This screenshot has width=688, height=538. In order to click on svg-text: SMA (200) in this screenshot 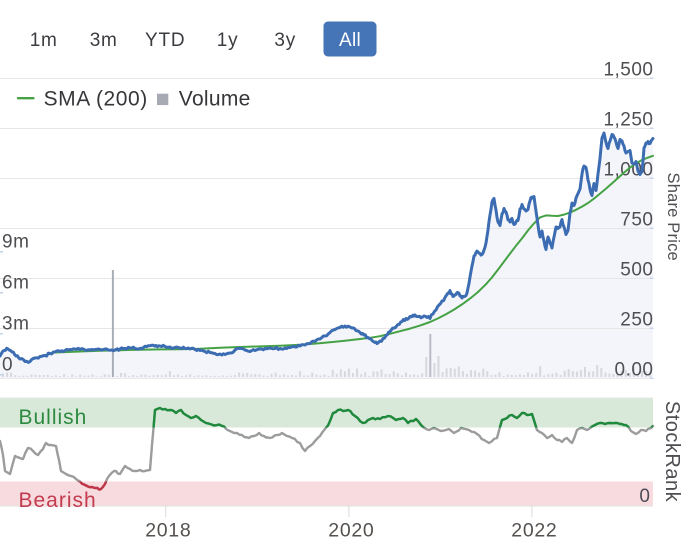, I will do `click(96, 99)`.